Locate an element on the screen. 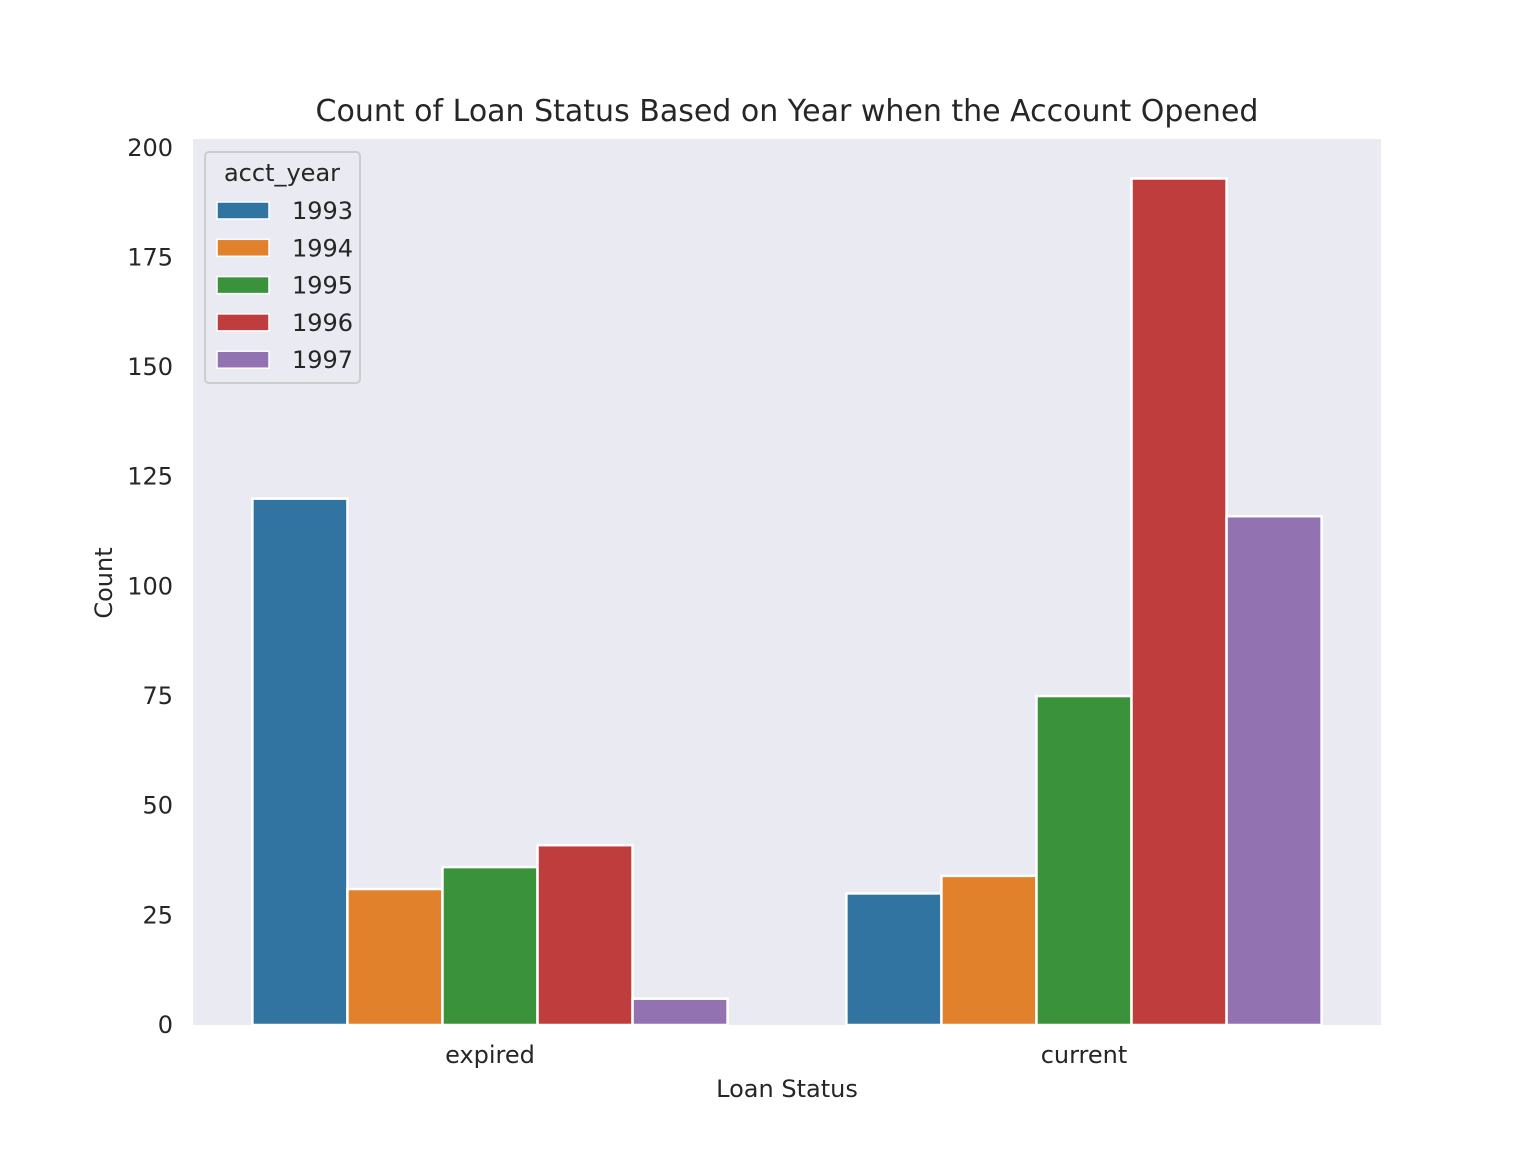 Image resolution: width=1536 pixels, height=1156 pixels. y-tick-label: 0 is located at coordinates (165, 1025).